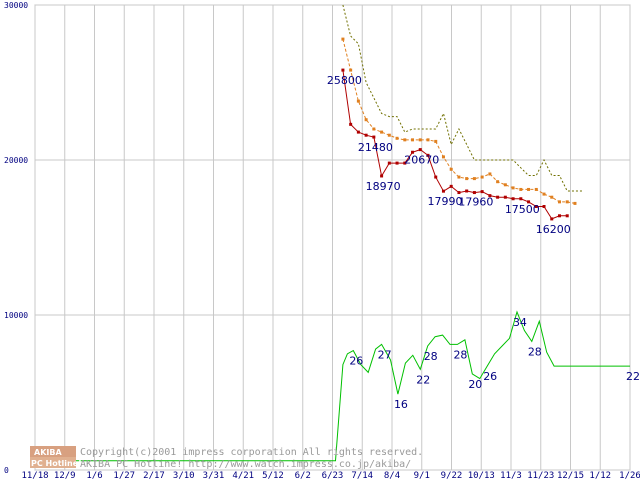 Image resolution: width=640 pixels, height=480 pixels. What do you see at coordinates (273, 475) in the screenshot?
I see `x-tick-label: 5/12` at bounding box center [273, 475].